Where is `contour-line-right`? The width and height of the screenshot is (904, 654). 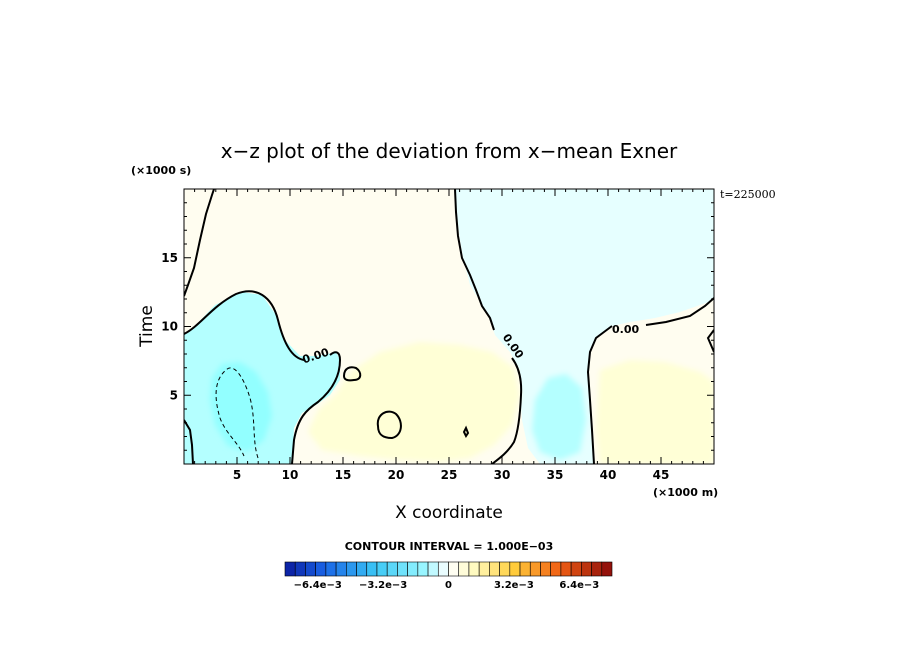
contour-line-right is located at coordinates (650, 380).